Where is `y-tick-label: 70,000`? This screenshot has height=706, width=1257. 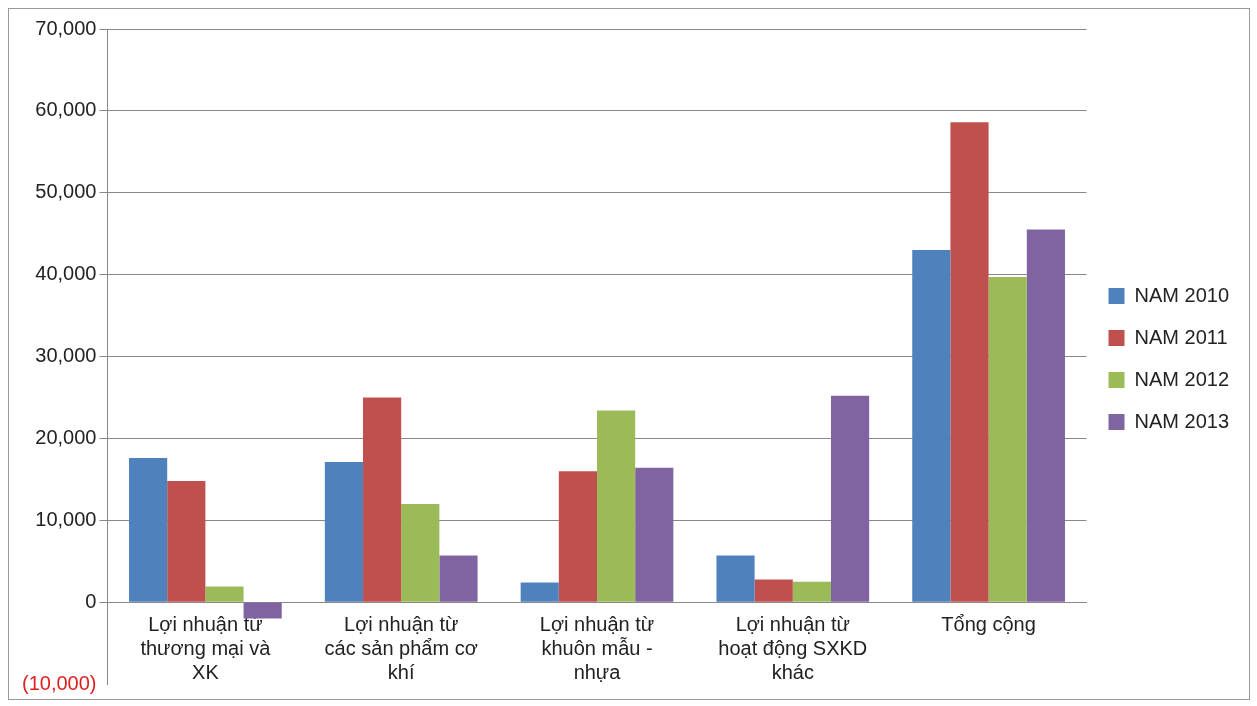 y-tick-label: 70,000 is located at coordinates (66, 27).